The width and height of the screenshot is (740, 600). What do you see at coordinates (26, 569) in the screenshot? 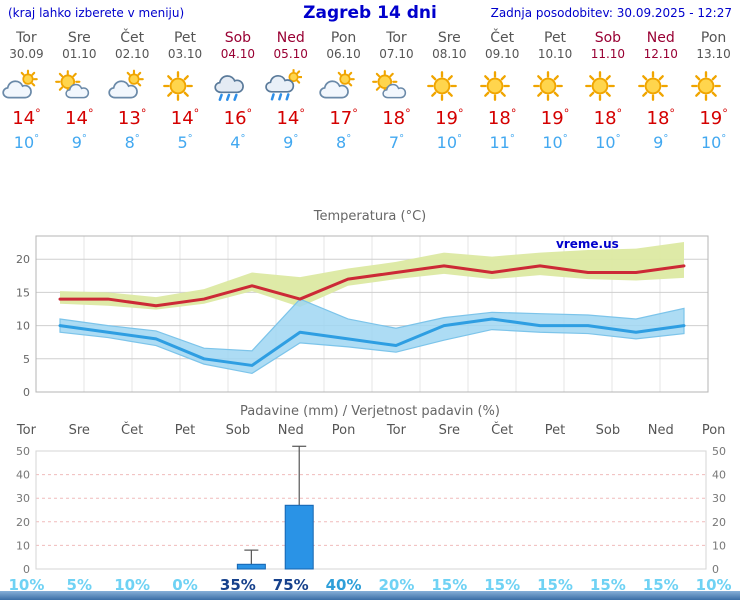
I see `y-tick-label-left: 0` at bounding box center [26, 569].